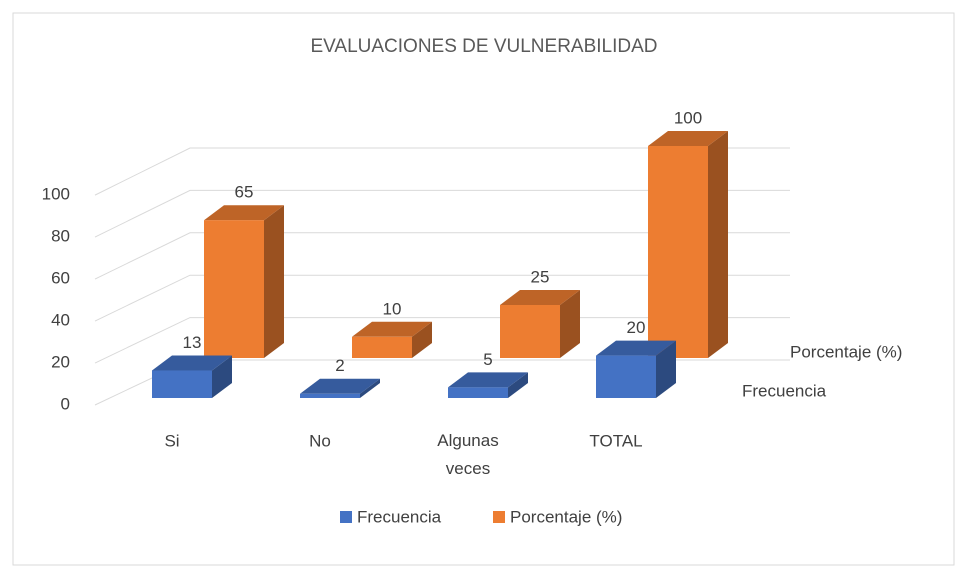 The image size is (968, 578). I want to click on data-label: 2, so click(339, 365).